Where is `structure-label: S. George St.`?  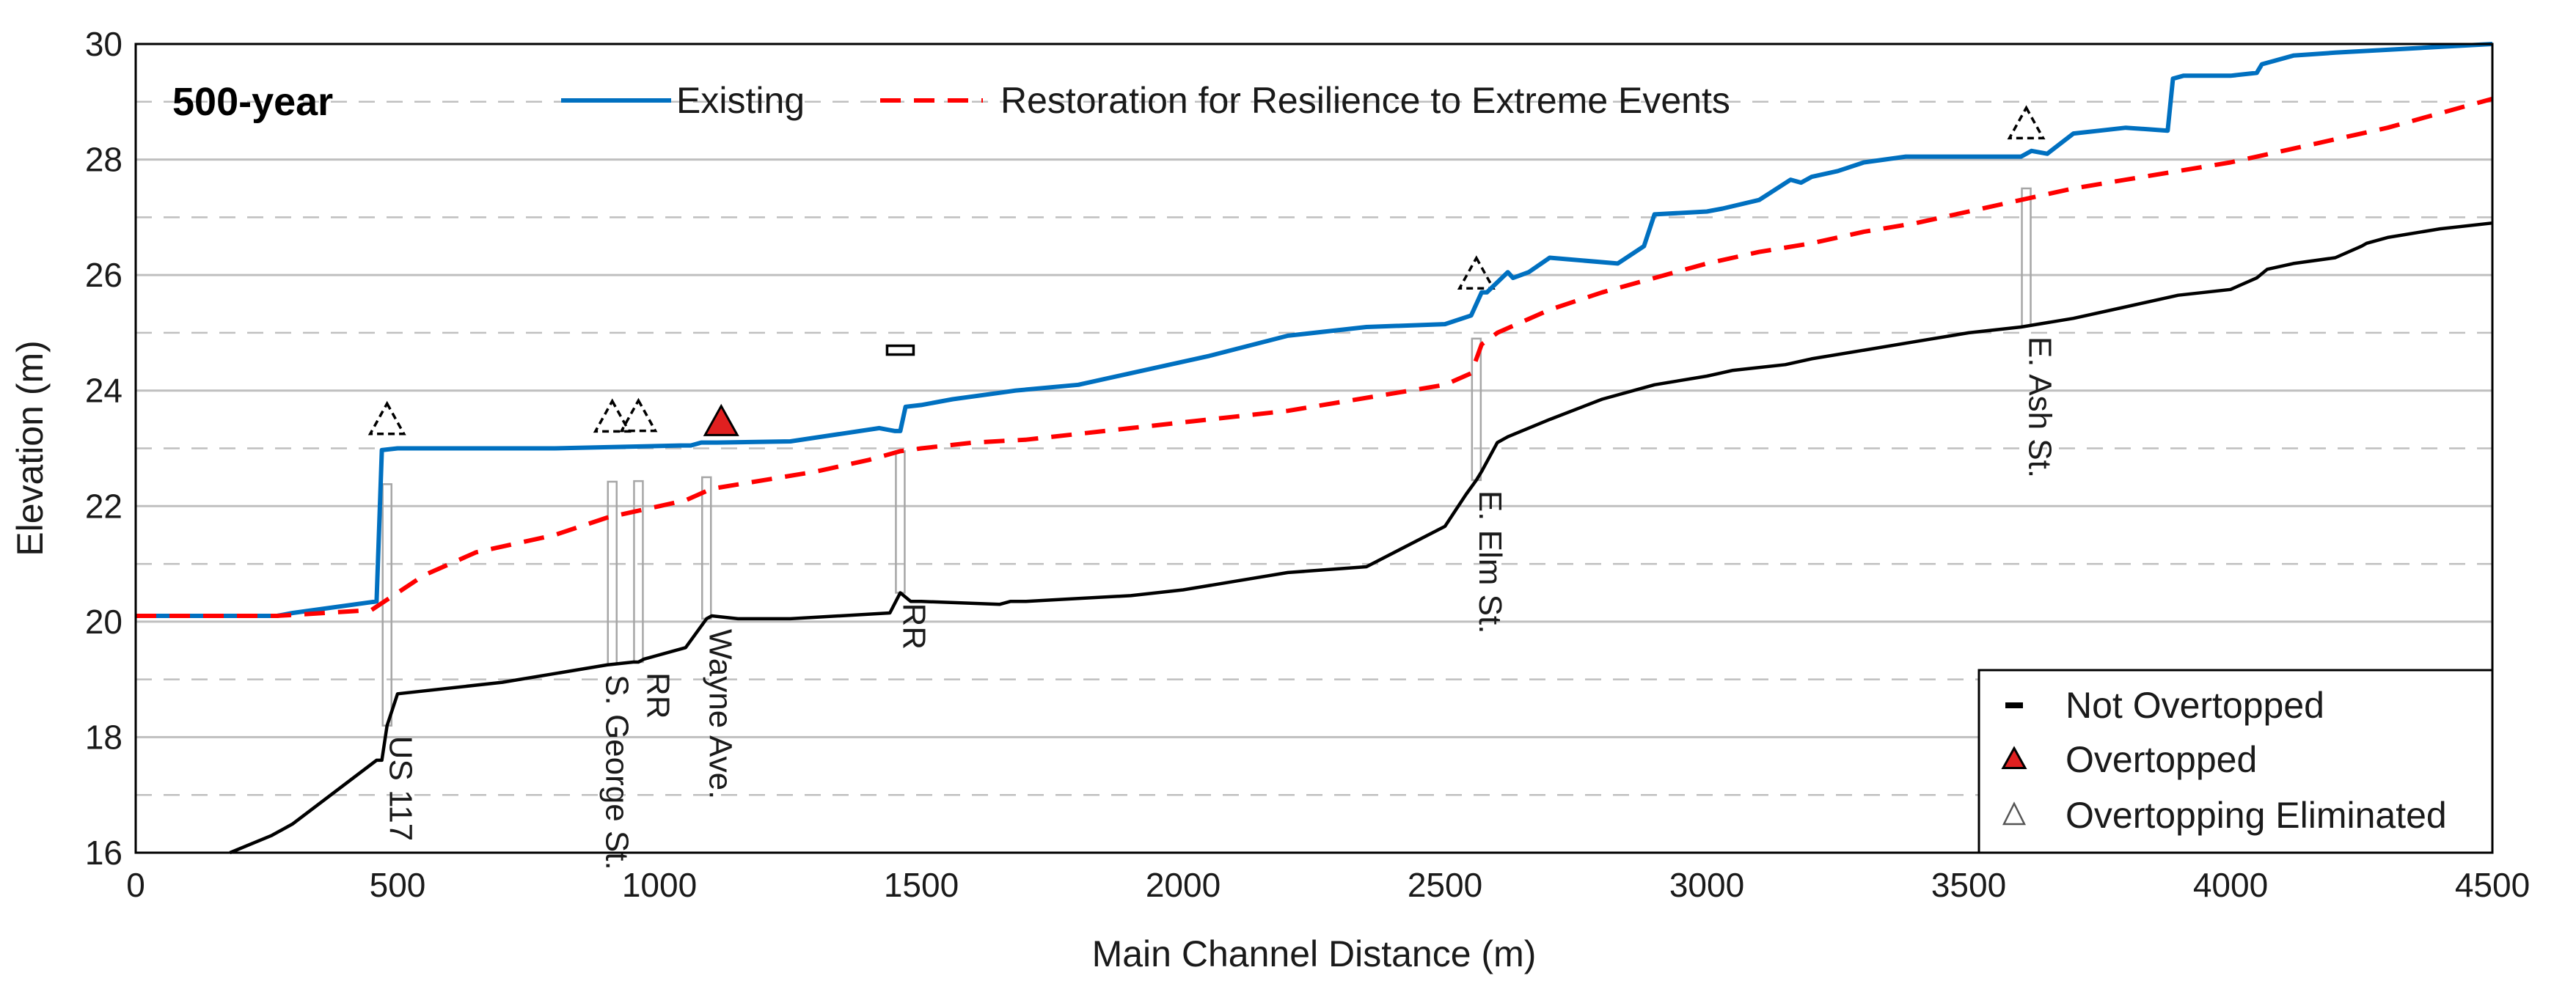
structure-label: S. George St. is located at coordinates (617, 772).